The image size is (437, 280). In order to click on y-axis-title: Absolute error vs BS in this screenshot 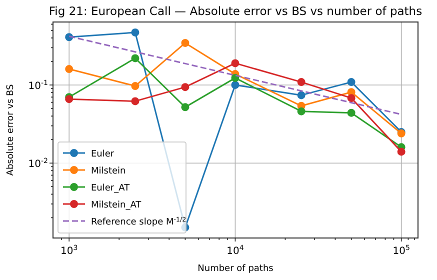, I will do `click(11, 130)`.